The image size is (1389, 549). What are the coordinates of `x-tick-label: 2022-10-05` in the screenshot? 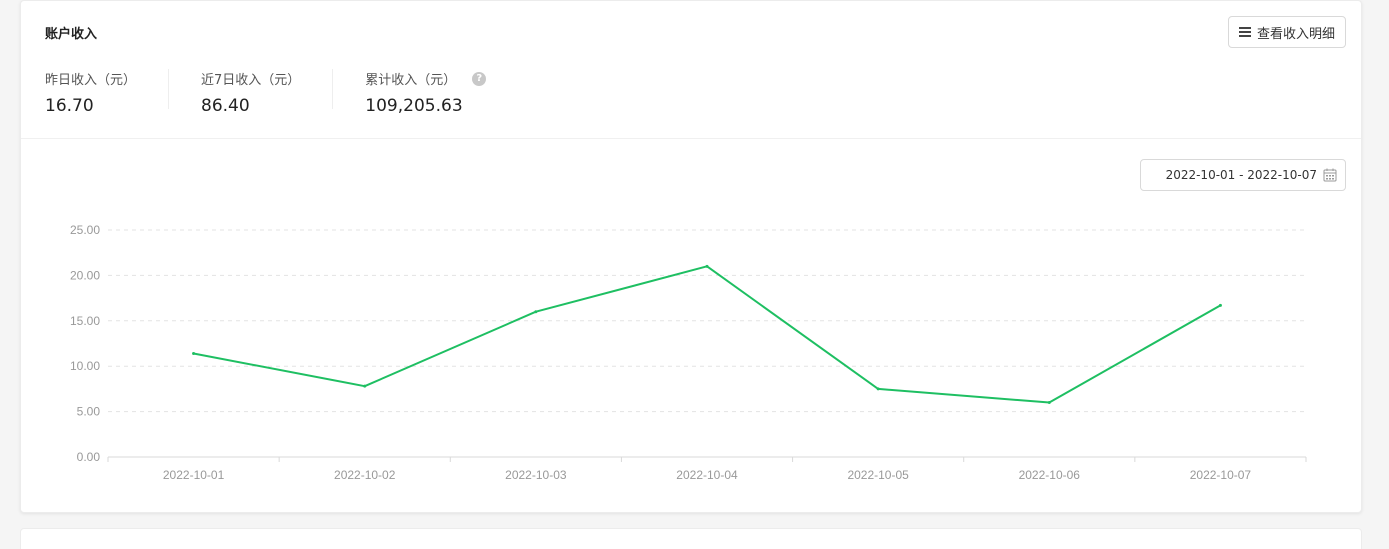 It's located at (878, 475).